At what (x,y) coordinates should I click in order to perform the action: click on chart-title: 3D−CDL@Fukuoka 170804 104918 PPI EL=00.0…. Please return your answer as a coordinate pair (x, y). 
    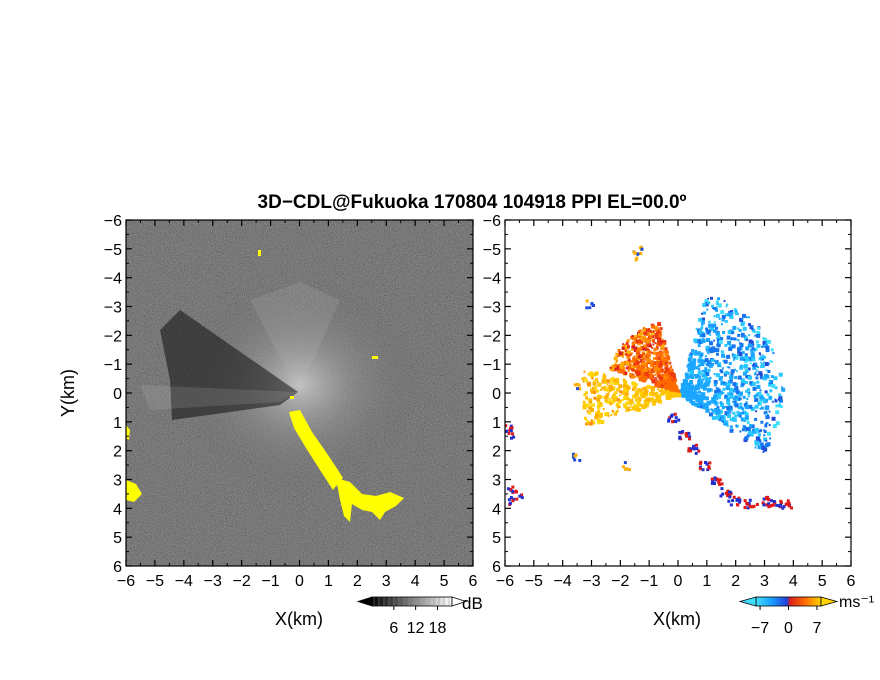
    Looking at the image, I should click on (472, 202).